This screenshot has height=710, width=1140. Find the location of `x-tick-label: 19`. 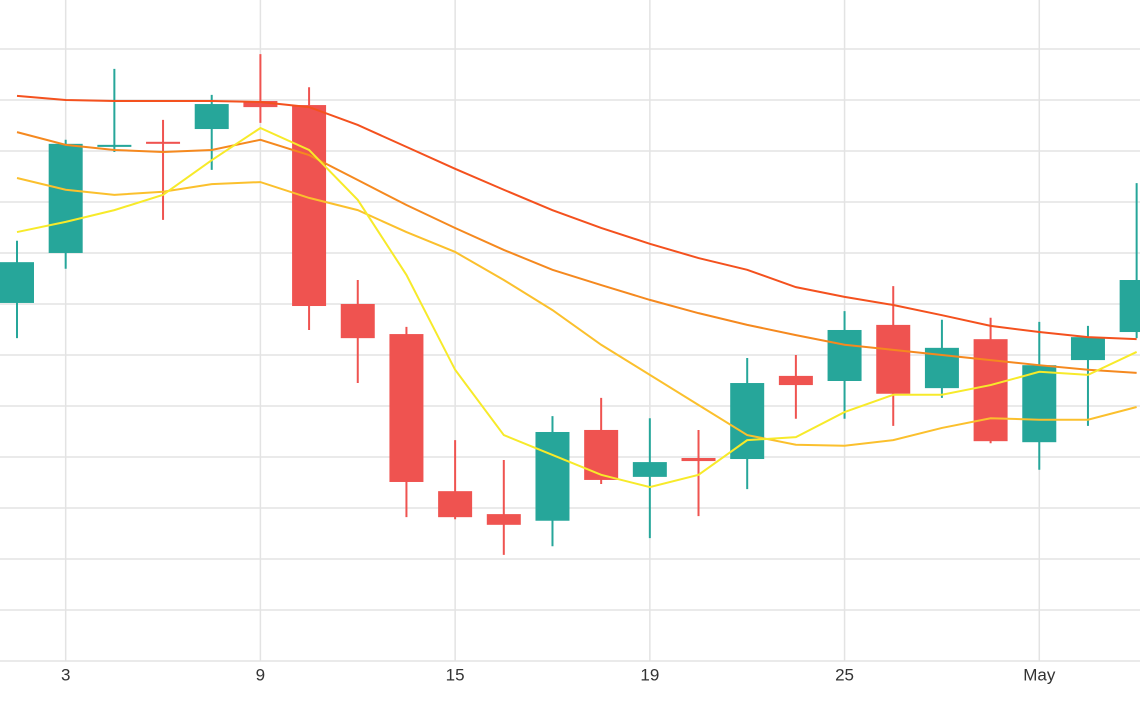

x-tick-label: 19 is located at coordinates (649, 674).